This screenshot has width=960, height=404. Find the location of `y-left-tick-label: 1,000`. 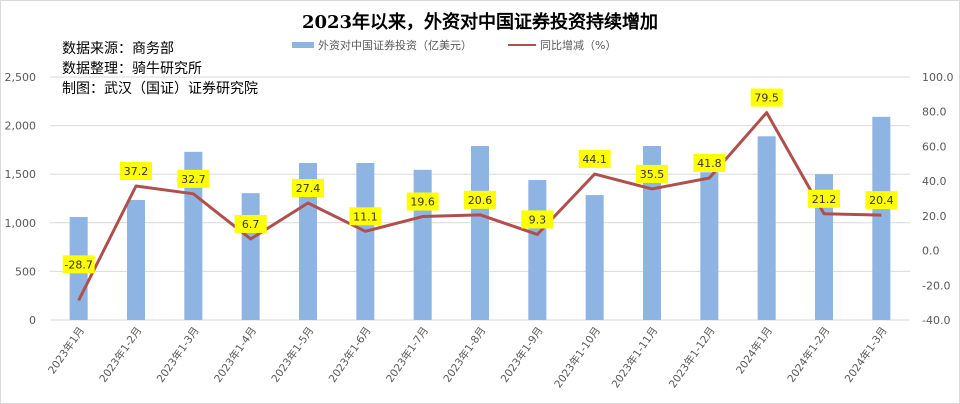

y-left-tick-label: 1,000 is located at coordinates (21, 223).